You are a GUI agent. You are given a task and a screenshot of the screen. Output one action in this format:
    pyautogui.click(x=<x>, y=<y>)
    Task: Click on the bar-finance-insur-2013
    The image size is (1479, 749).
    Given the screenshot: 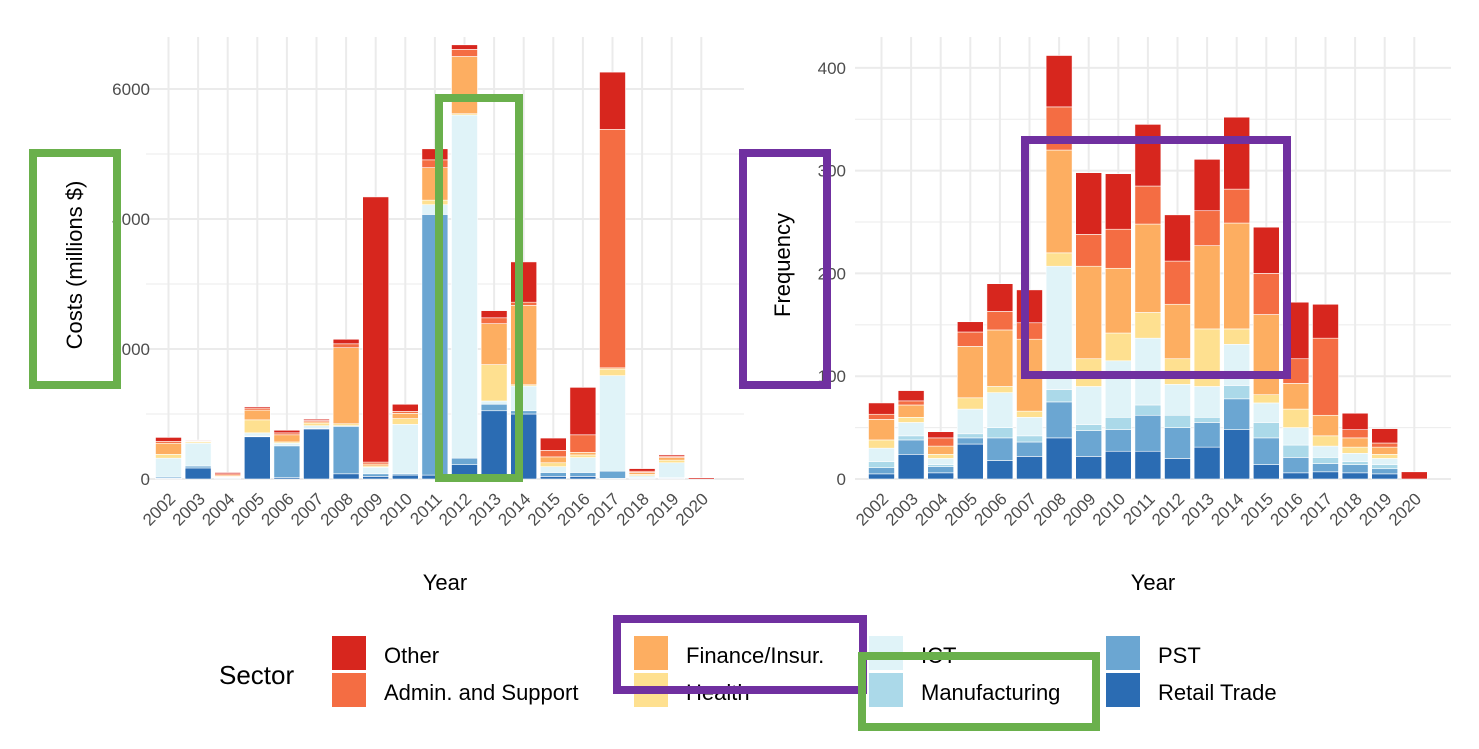 What is the action you would take?
    pyautogui.click(x=1207, y=287)
    